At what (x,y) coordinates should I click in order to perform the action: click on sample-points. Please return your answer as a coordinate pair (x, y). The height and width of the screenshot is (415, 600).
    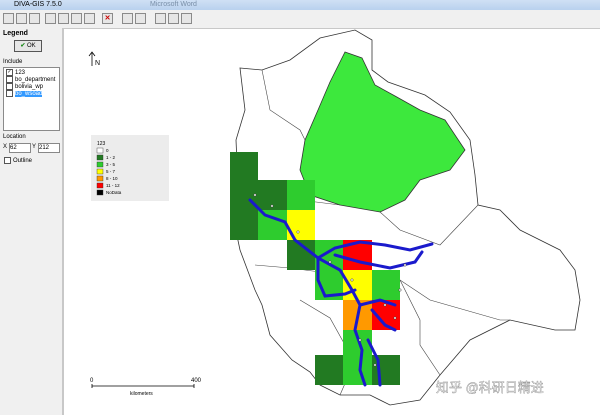
    Looking at the image, I should click on (330, 280).